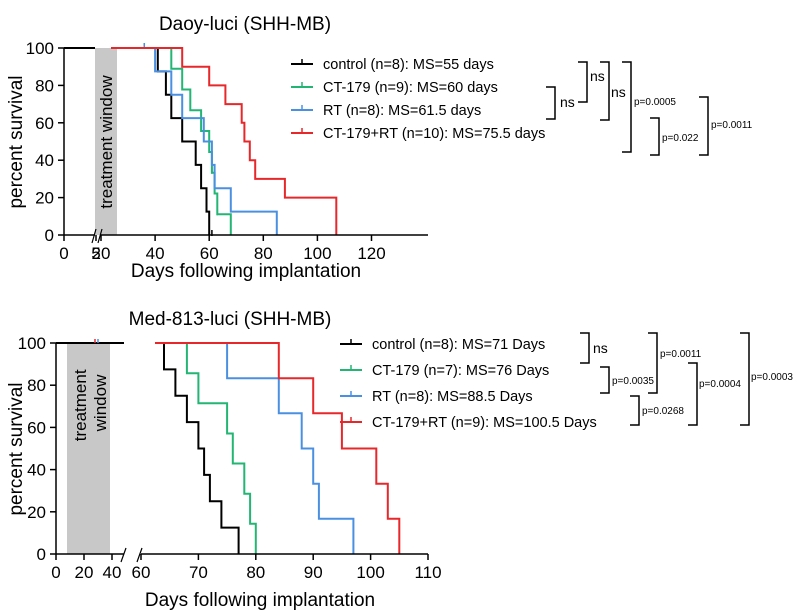  Describe the element at coordinates (410, 88) in the screenshot. I see `legend-label-ct179: CT-179 (n=9): MS=60 days` at that location.